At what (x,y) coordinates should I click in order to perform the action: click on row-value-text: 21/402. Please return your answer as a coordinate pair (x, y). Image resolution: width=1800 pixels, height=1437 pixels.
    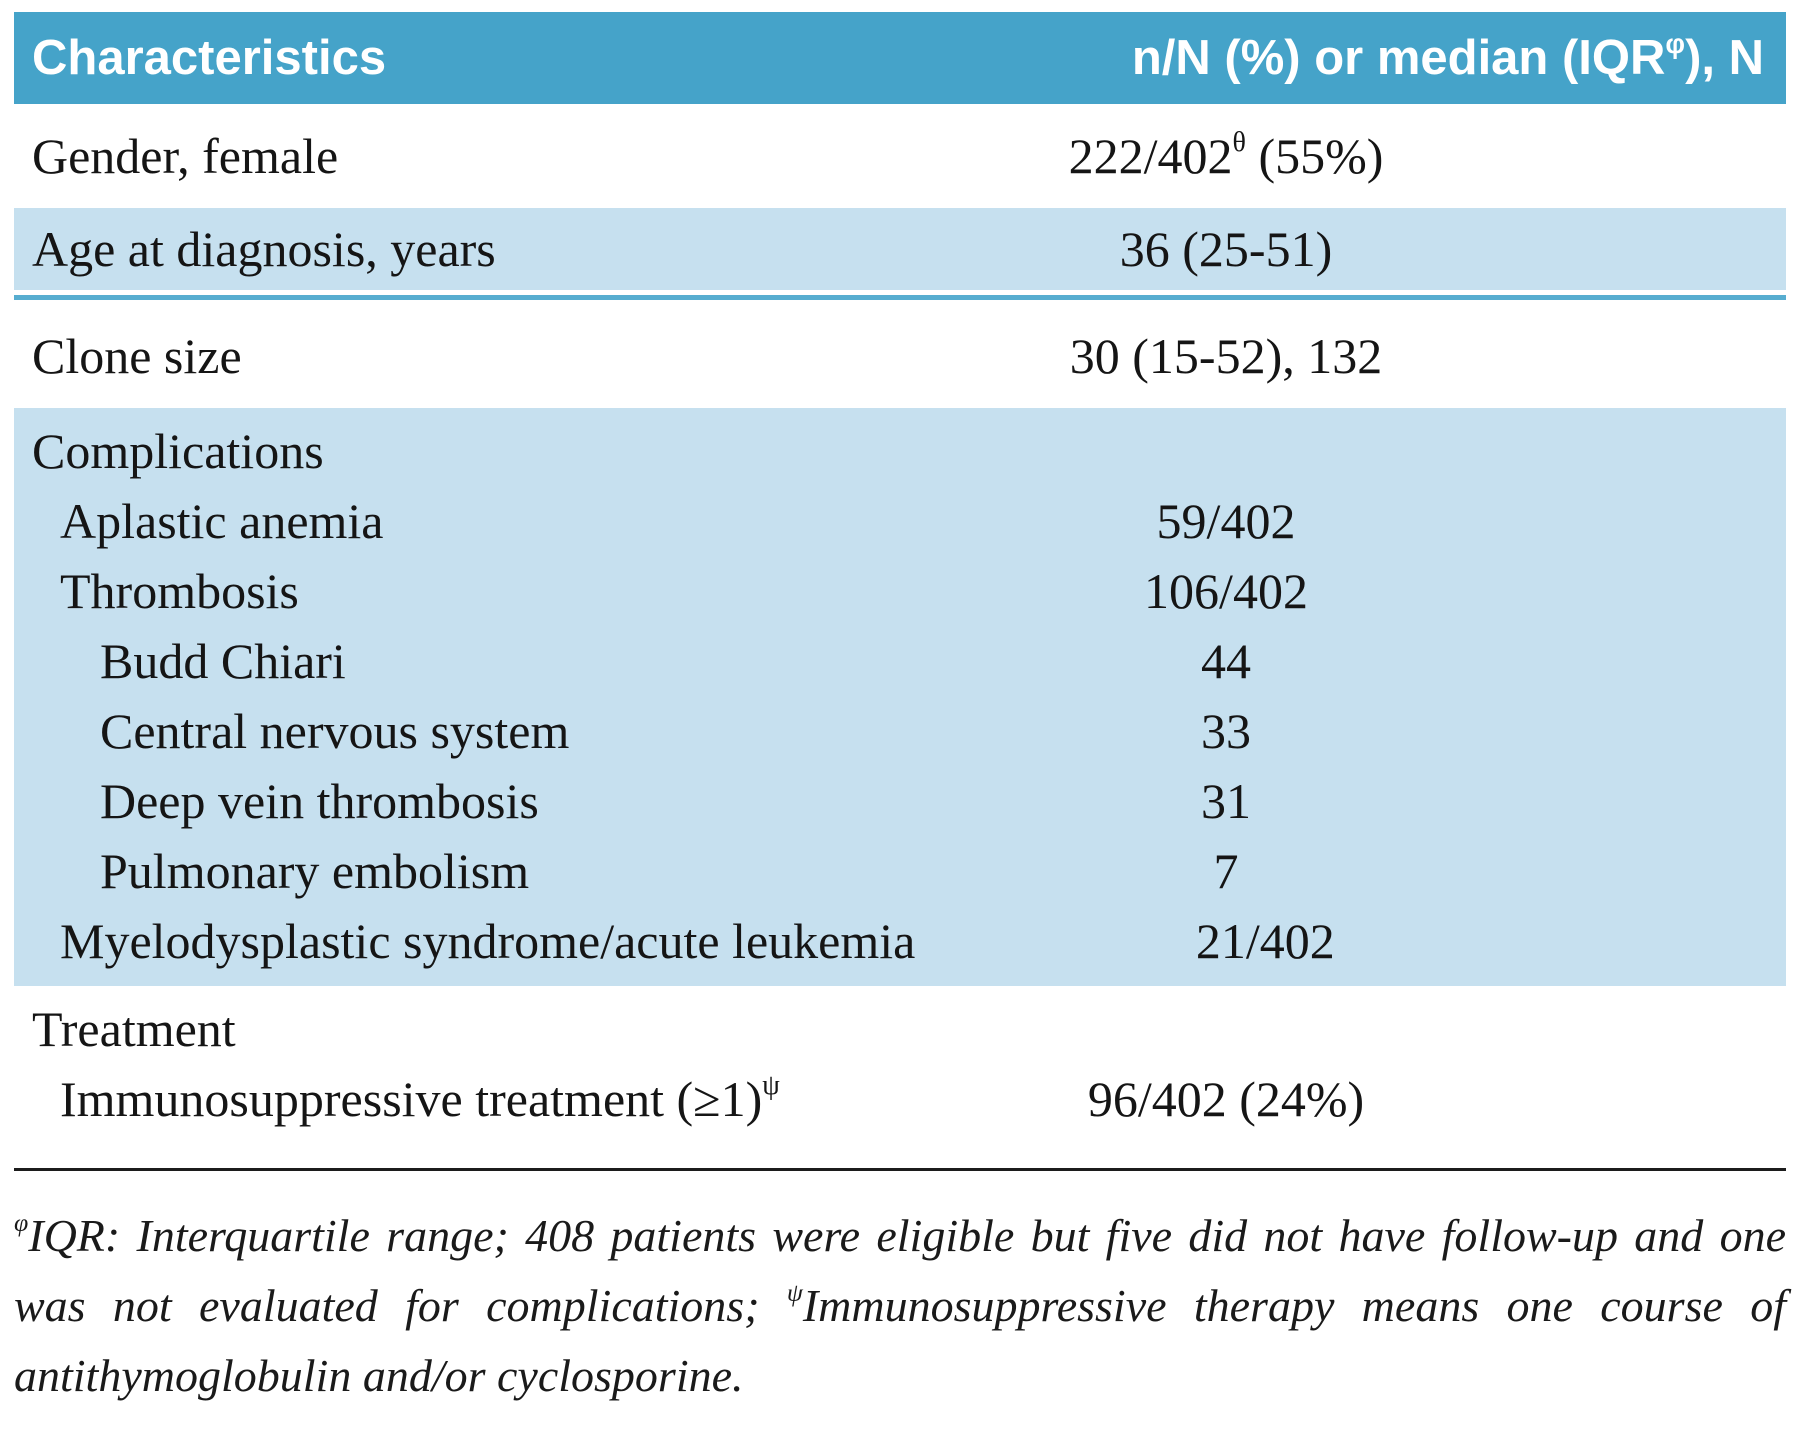
    Looking at the image, I should click on (1265, 941).